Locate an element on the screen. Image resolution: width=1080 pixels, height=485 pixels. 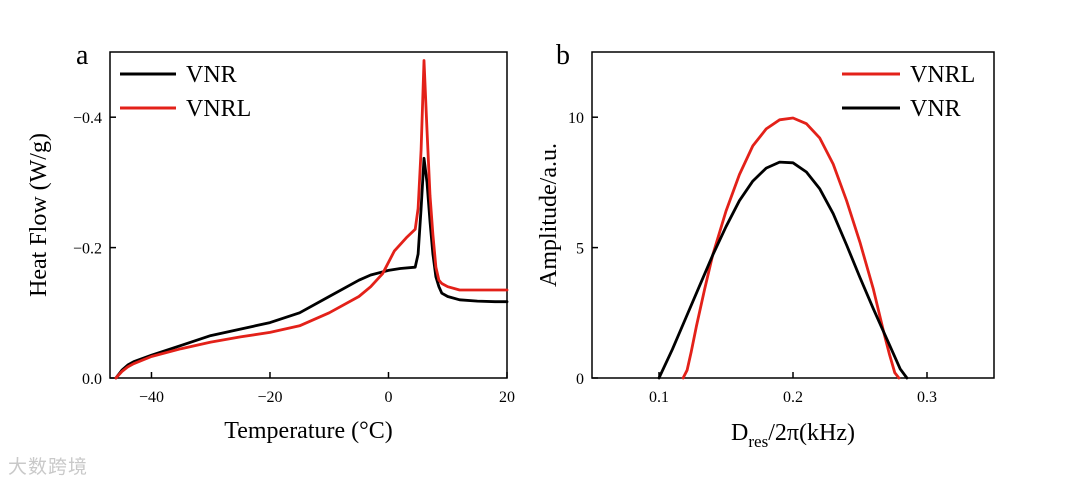
panel-b-series-vnrl-line is located at coordinates (791, 248).